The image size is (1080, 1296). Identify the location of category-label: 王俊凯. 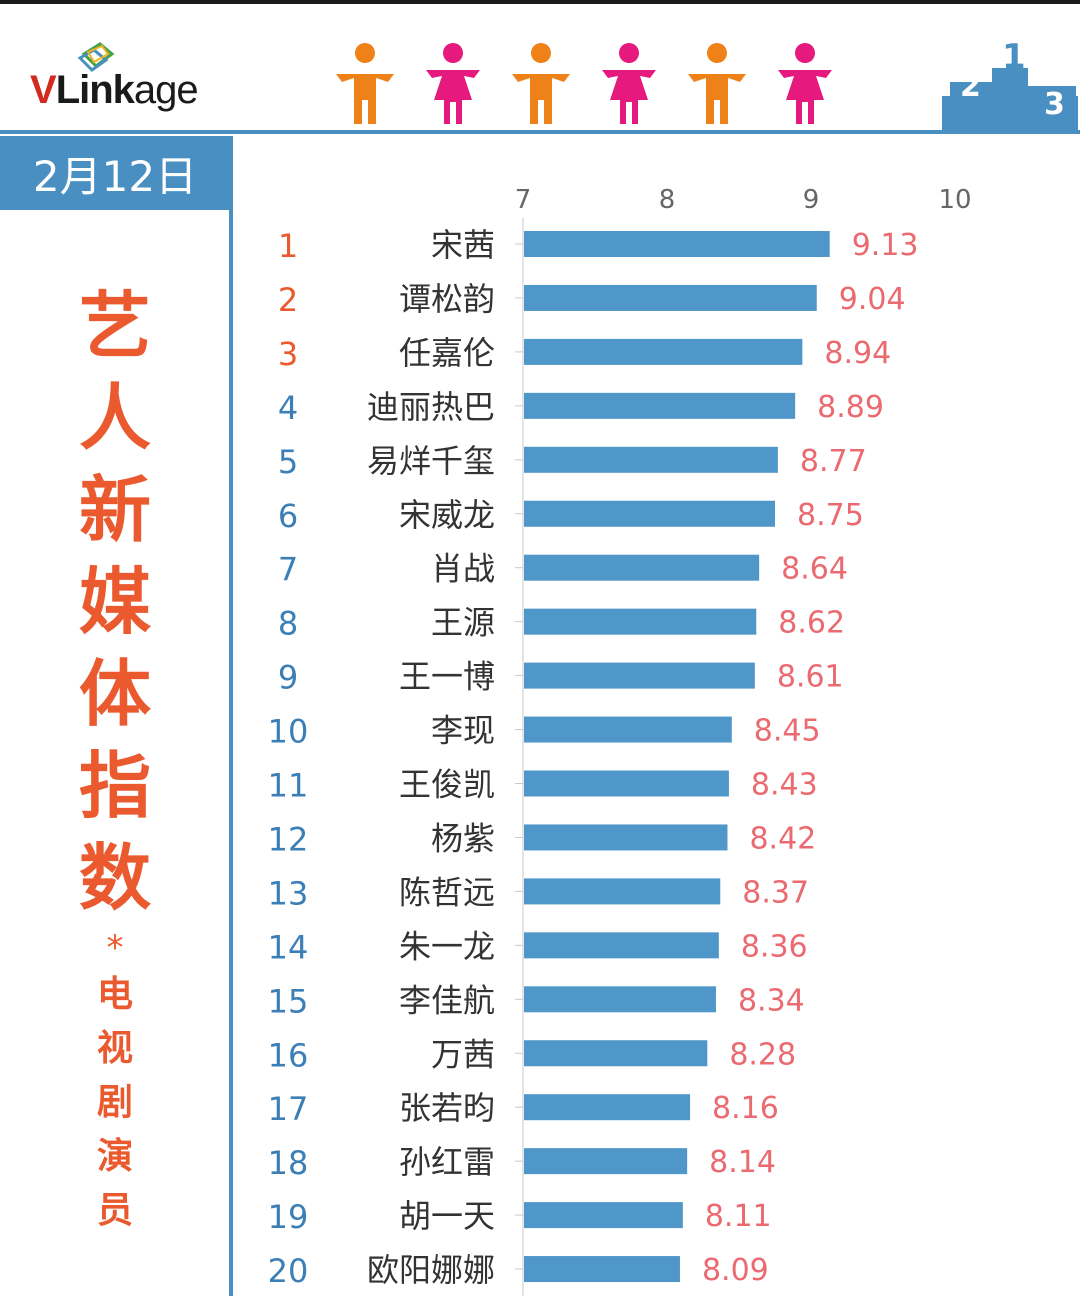
(447, 785).